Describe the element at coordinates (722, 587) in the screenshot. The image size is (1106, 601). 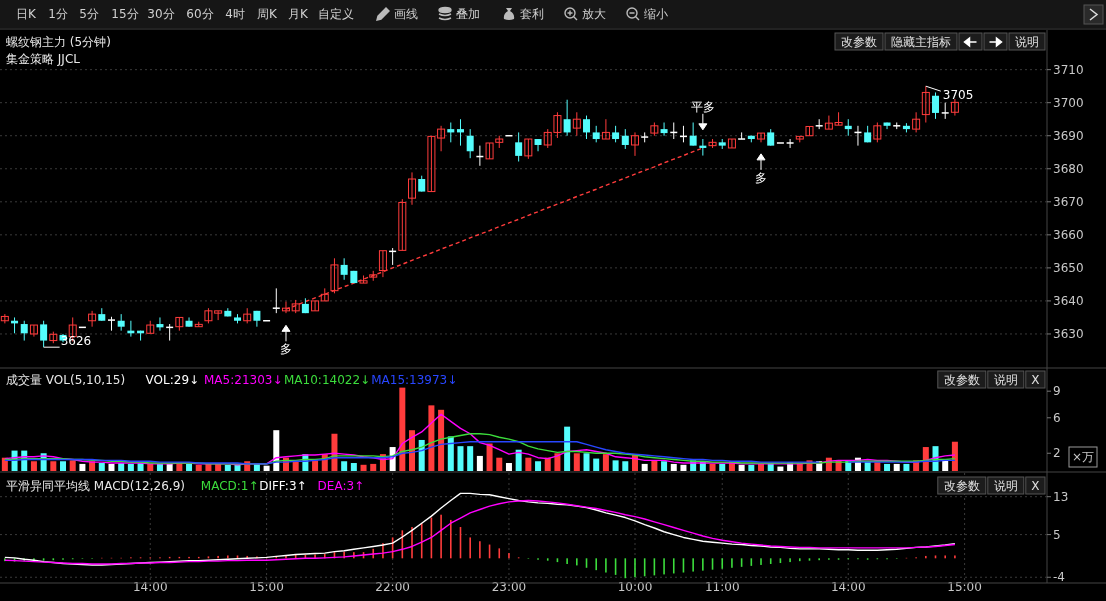
I see `x-tick-label: 11:00` at that location.